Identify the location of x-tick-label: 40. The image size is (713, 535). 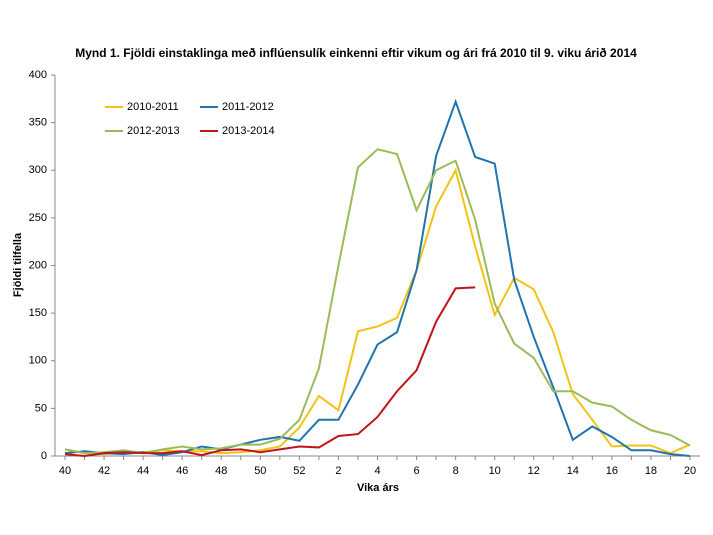
(65, 471).